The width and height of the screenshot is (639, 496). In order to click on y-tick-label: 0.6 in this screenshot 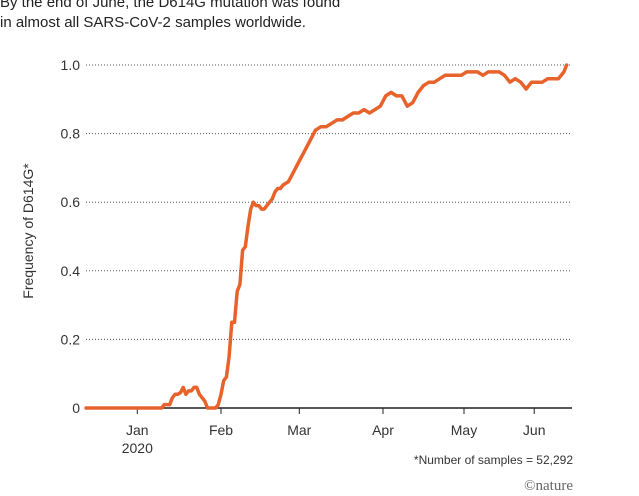, I will do `click(71, 202)`.